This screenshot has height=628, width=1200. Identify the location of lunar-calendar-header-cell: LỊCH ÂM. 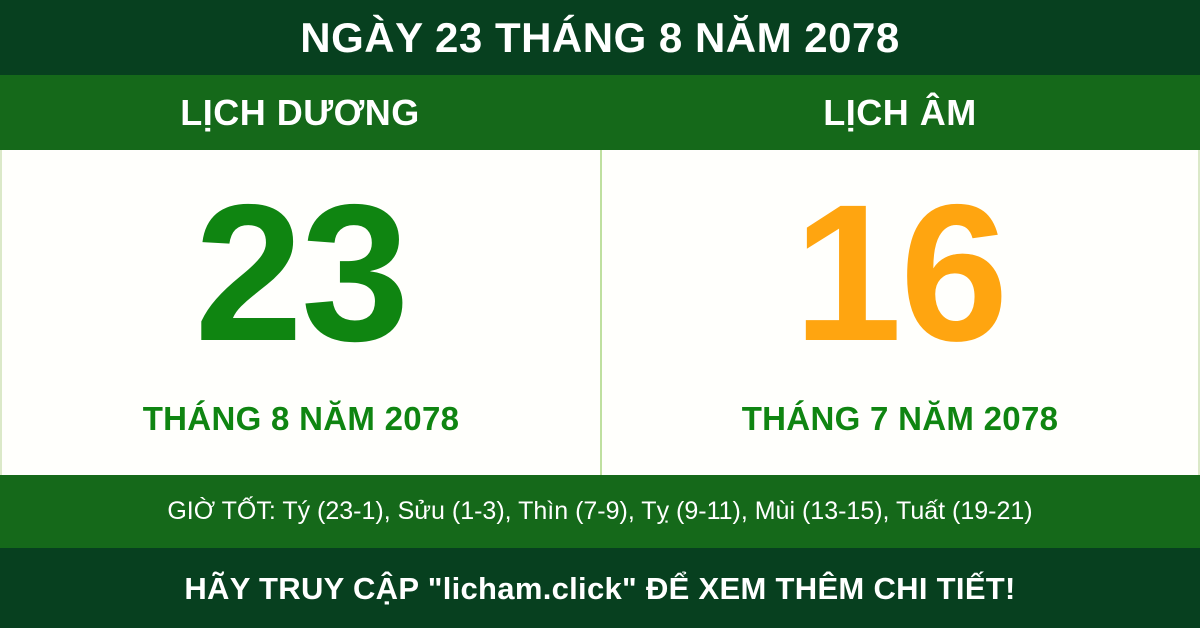
(900, 112).